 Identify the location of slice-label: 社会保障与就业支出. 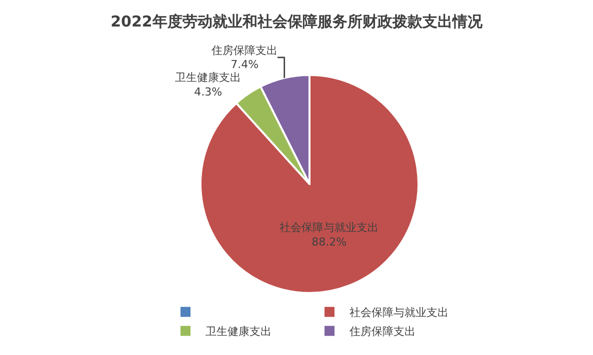
(329, 227).